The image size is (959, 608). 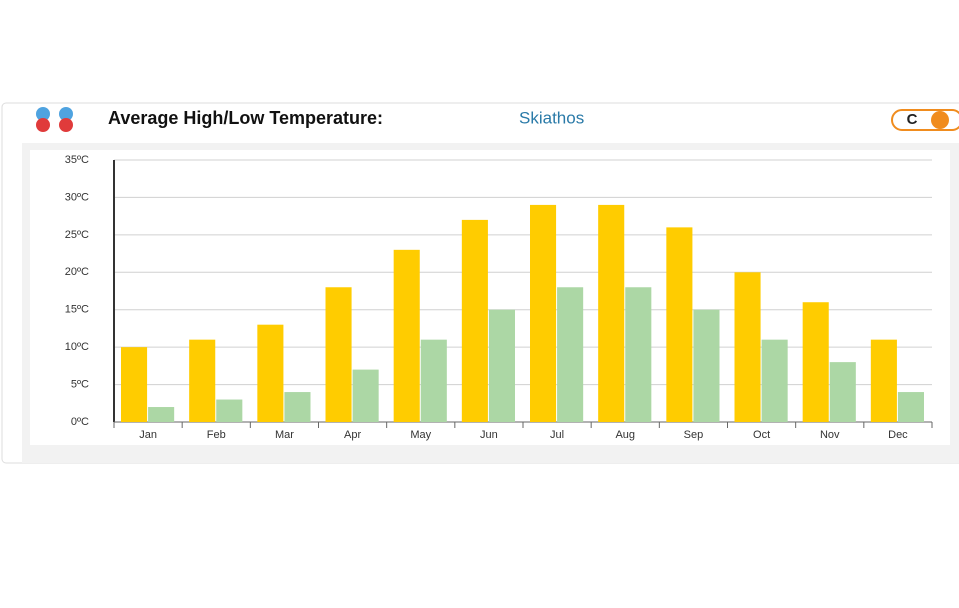 I want to click on x-tick-label: Jul, so click(x=557, y=435).